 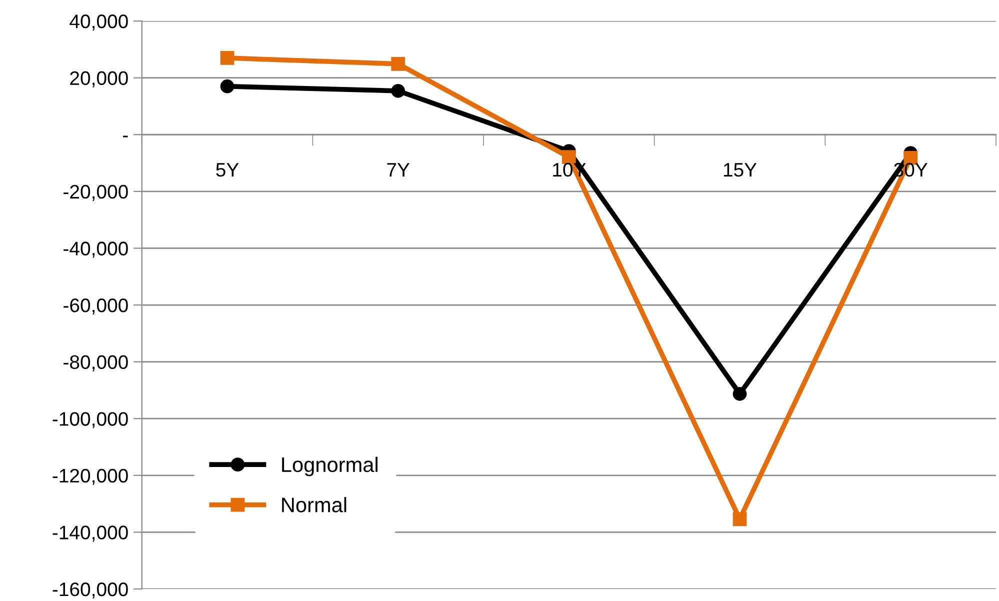 What do you see at coordinates (314, 504) in the screenshot?
I see `legend-label: Normal` at bounding box center [314, 504].